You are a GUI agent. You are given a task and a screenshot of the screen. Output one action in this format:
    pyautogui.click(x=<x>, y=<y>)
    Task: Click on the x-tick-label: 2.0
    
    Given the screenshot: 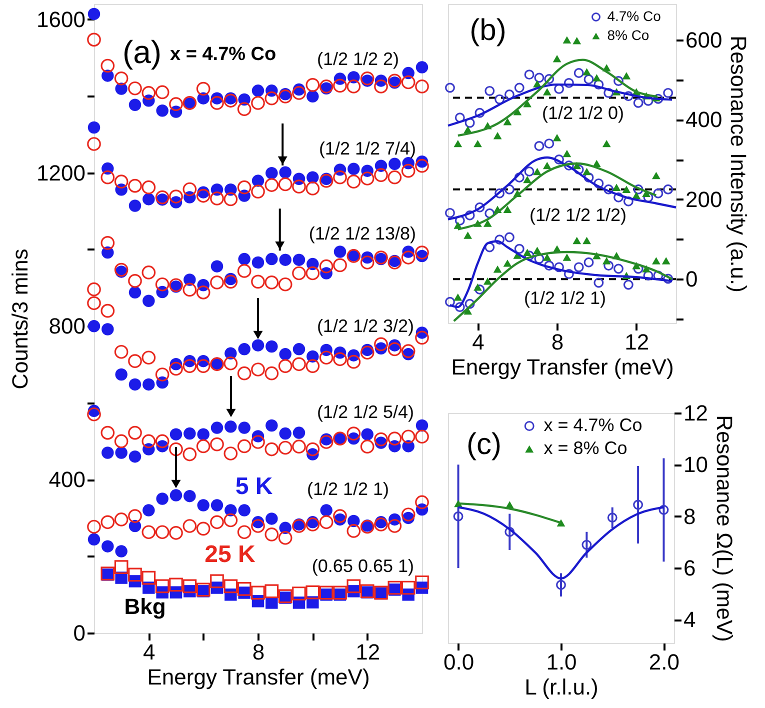 What is the action you would take?
    pyautogui.click(x=664, y=662)
    